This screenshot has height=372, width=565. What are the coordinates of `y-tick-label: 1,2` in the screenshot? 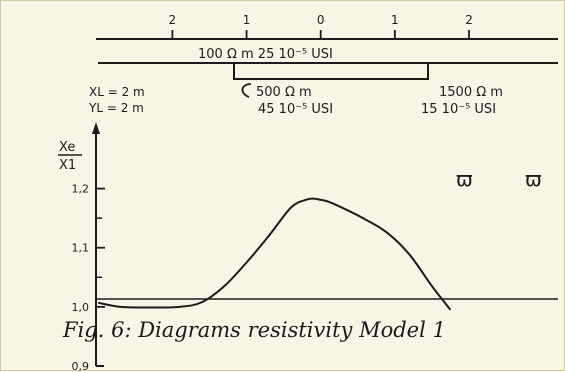 It's located at (81, 189).